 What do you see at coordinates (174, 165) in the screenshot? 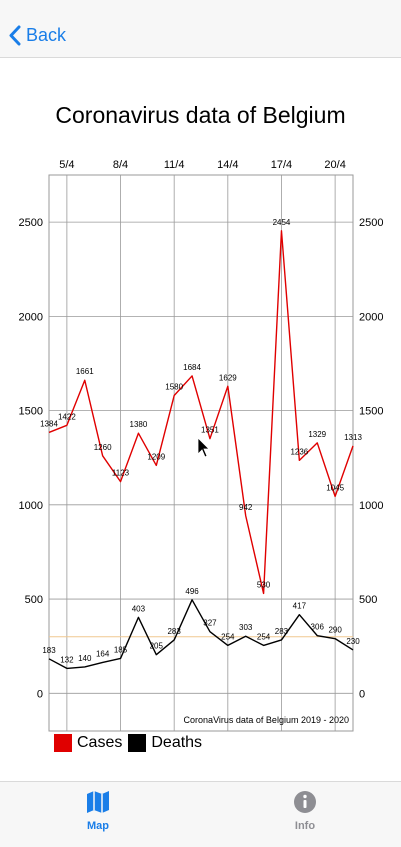
I see `x-tick-label: 11/4` at bounding box center [174, 165].